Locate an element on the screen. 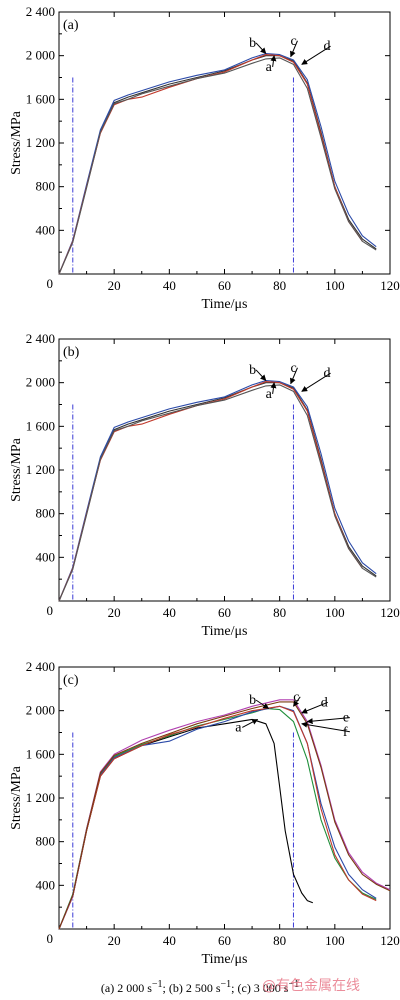 The width and height of the screenshot is (400, 1000). caption-sup-b: −1 is located at coordinates (226, 984).